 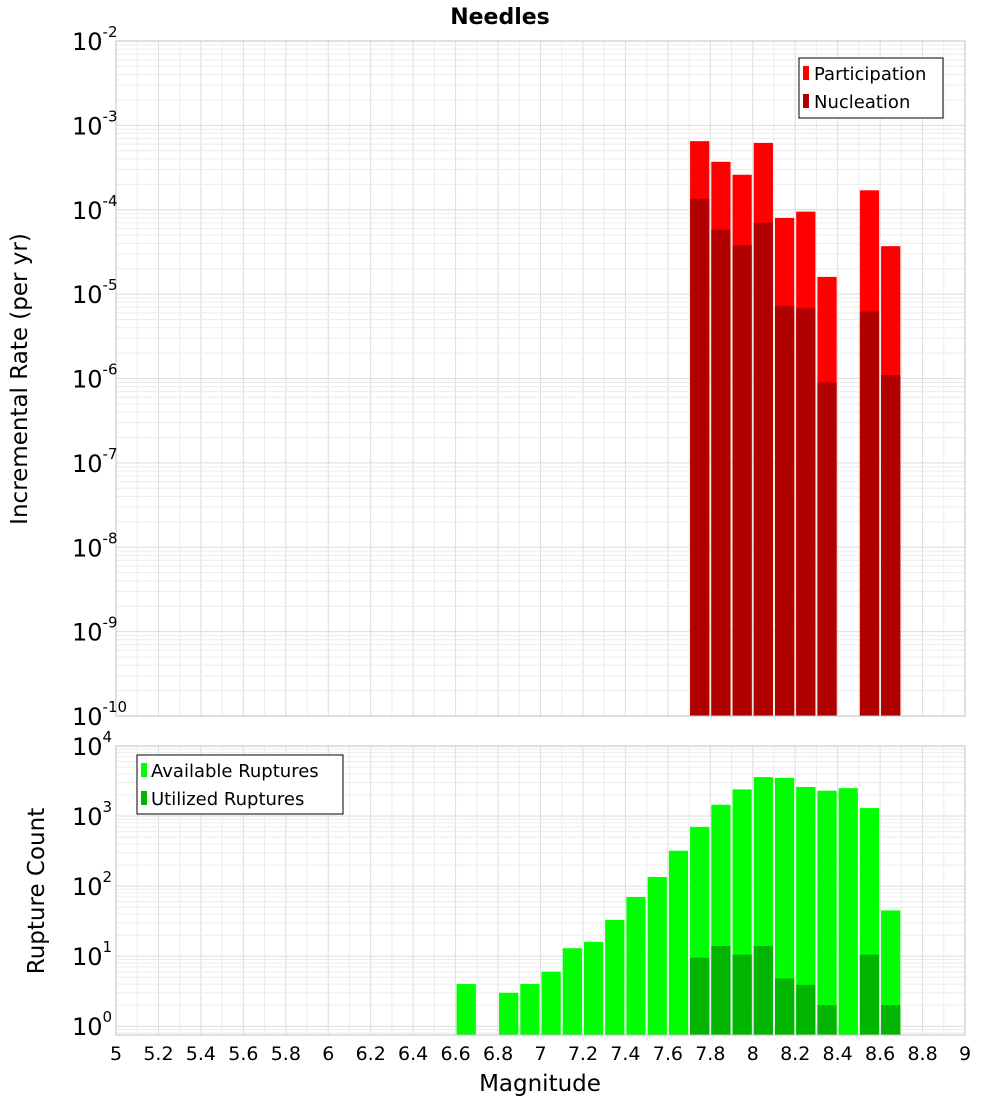 What do you see at coordinates (227, 799) in the screenshot?
I see `legend-label-utilized: Utilized Ruptures` at bounding box center [227, 799].